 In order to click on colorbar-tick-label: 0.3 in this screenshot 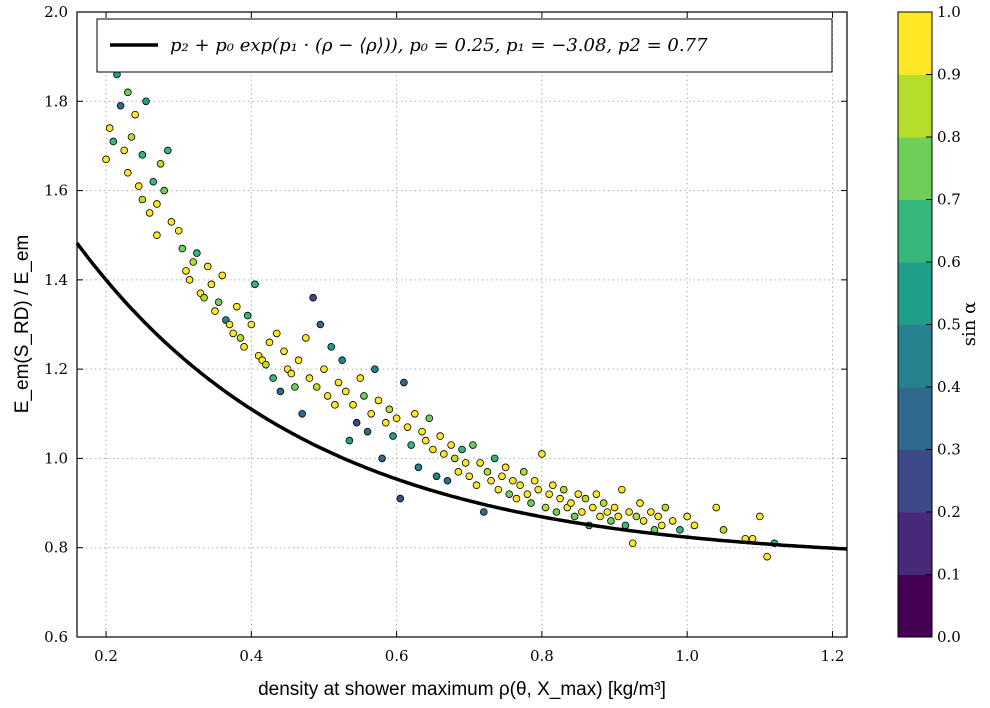, I will do `click(949, 450)`.